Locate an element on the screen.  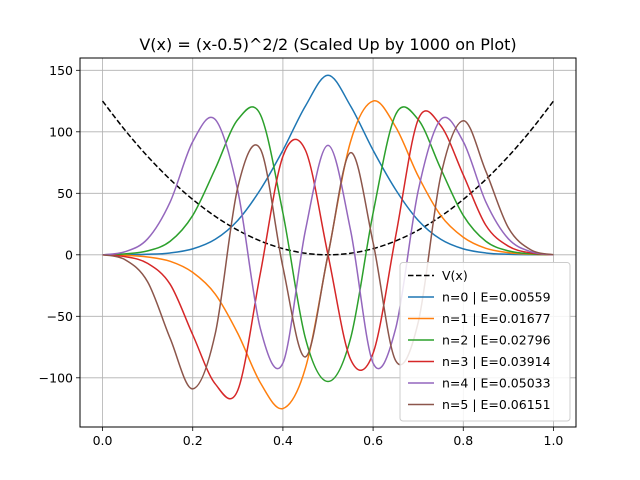
legend-box is located at coordinates (485, 342).